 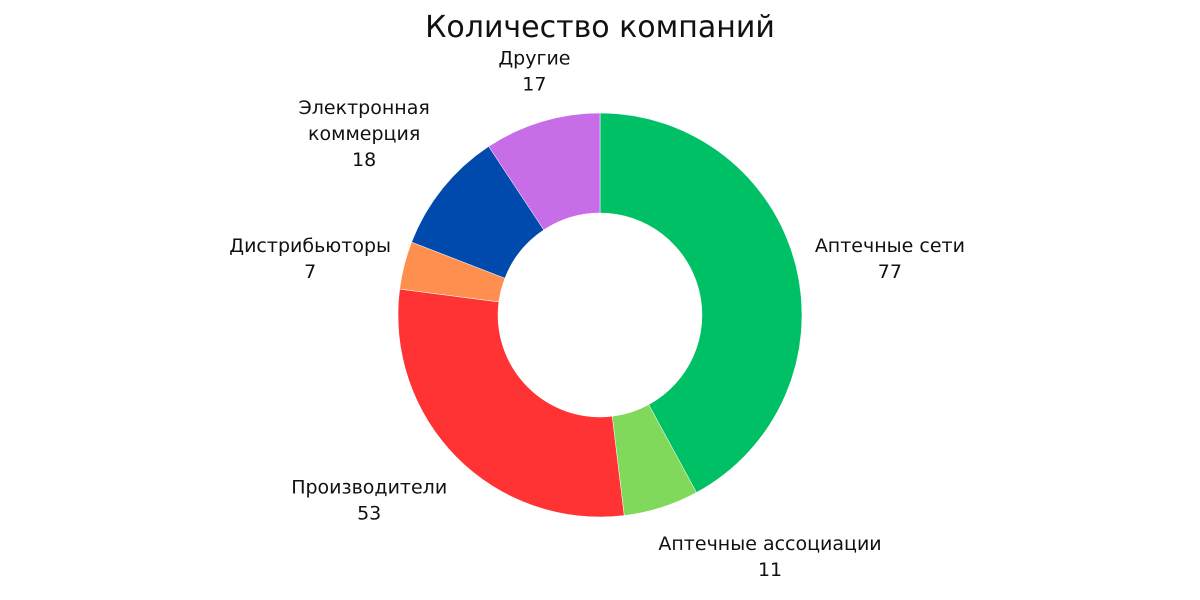 I want to click on slice-name-4-0: Электронная, so click(x=364, y=108).